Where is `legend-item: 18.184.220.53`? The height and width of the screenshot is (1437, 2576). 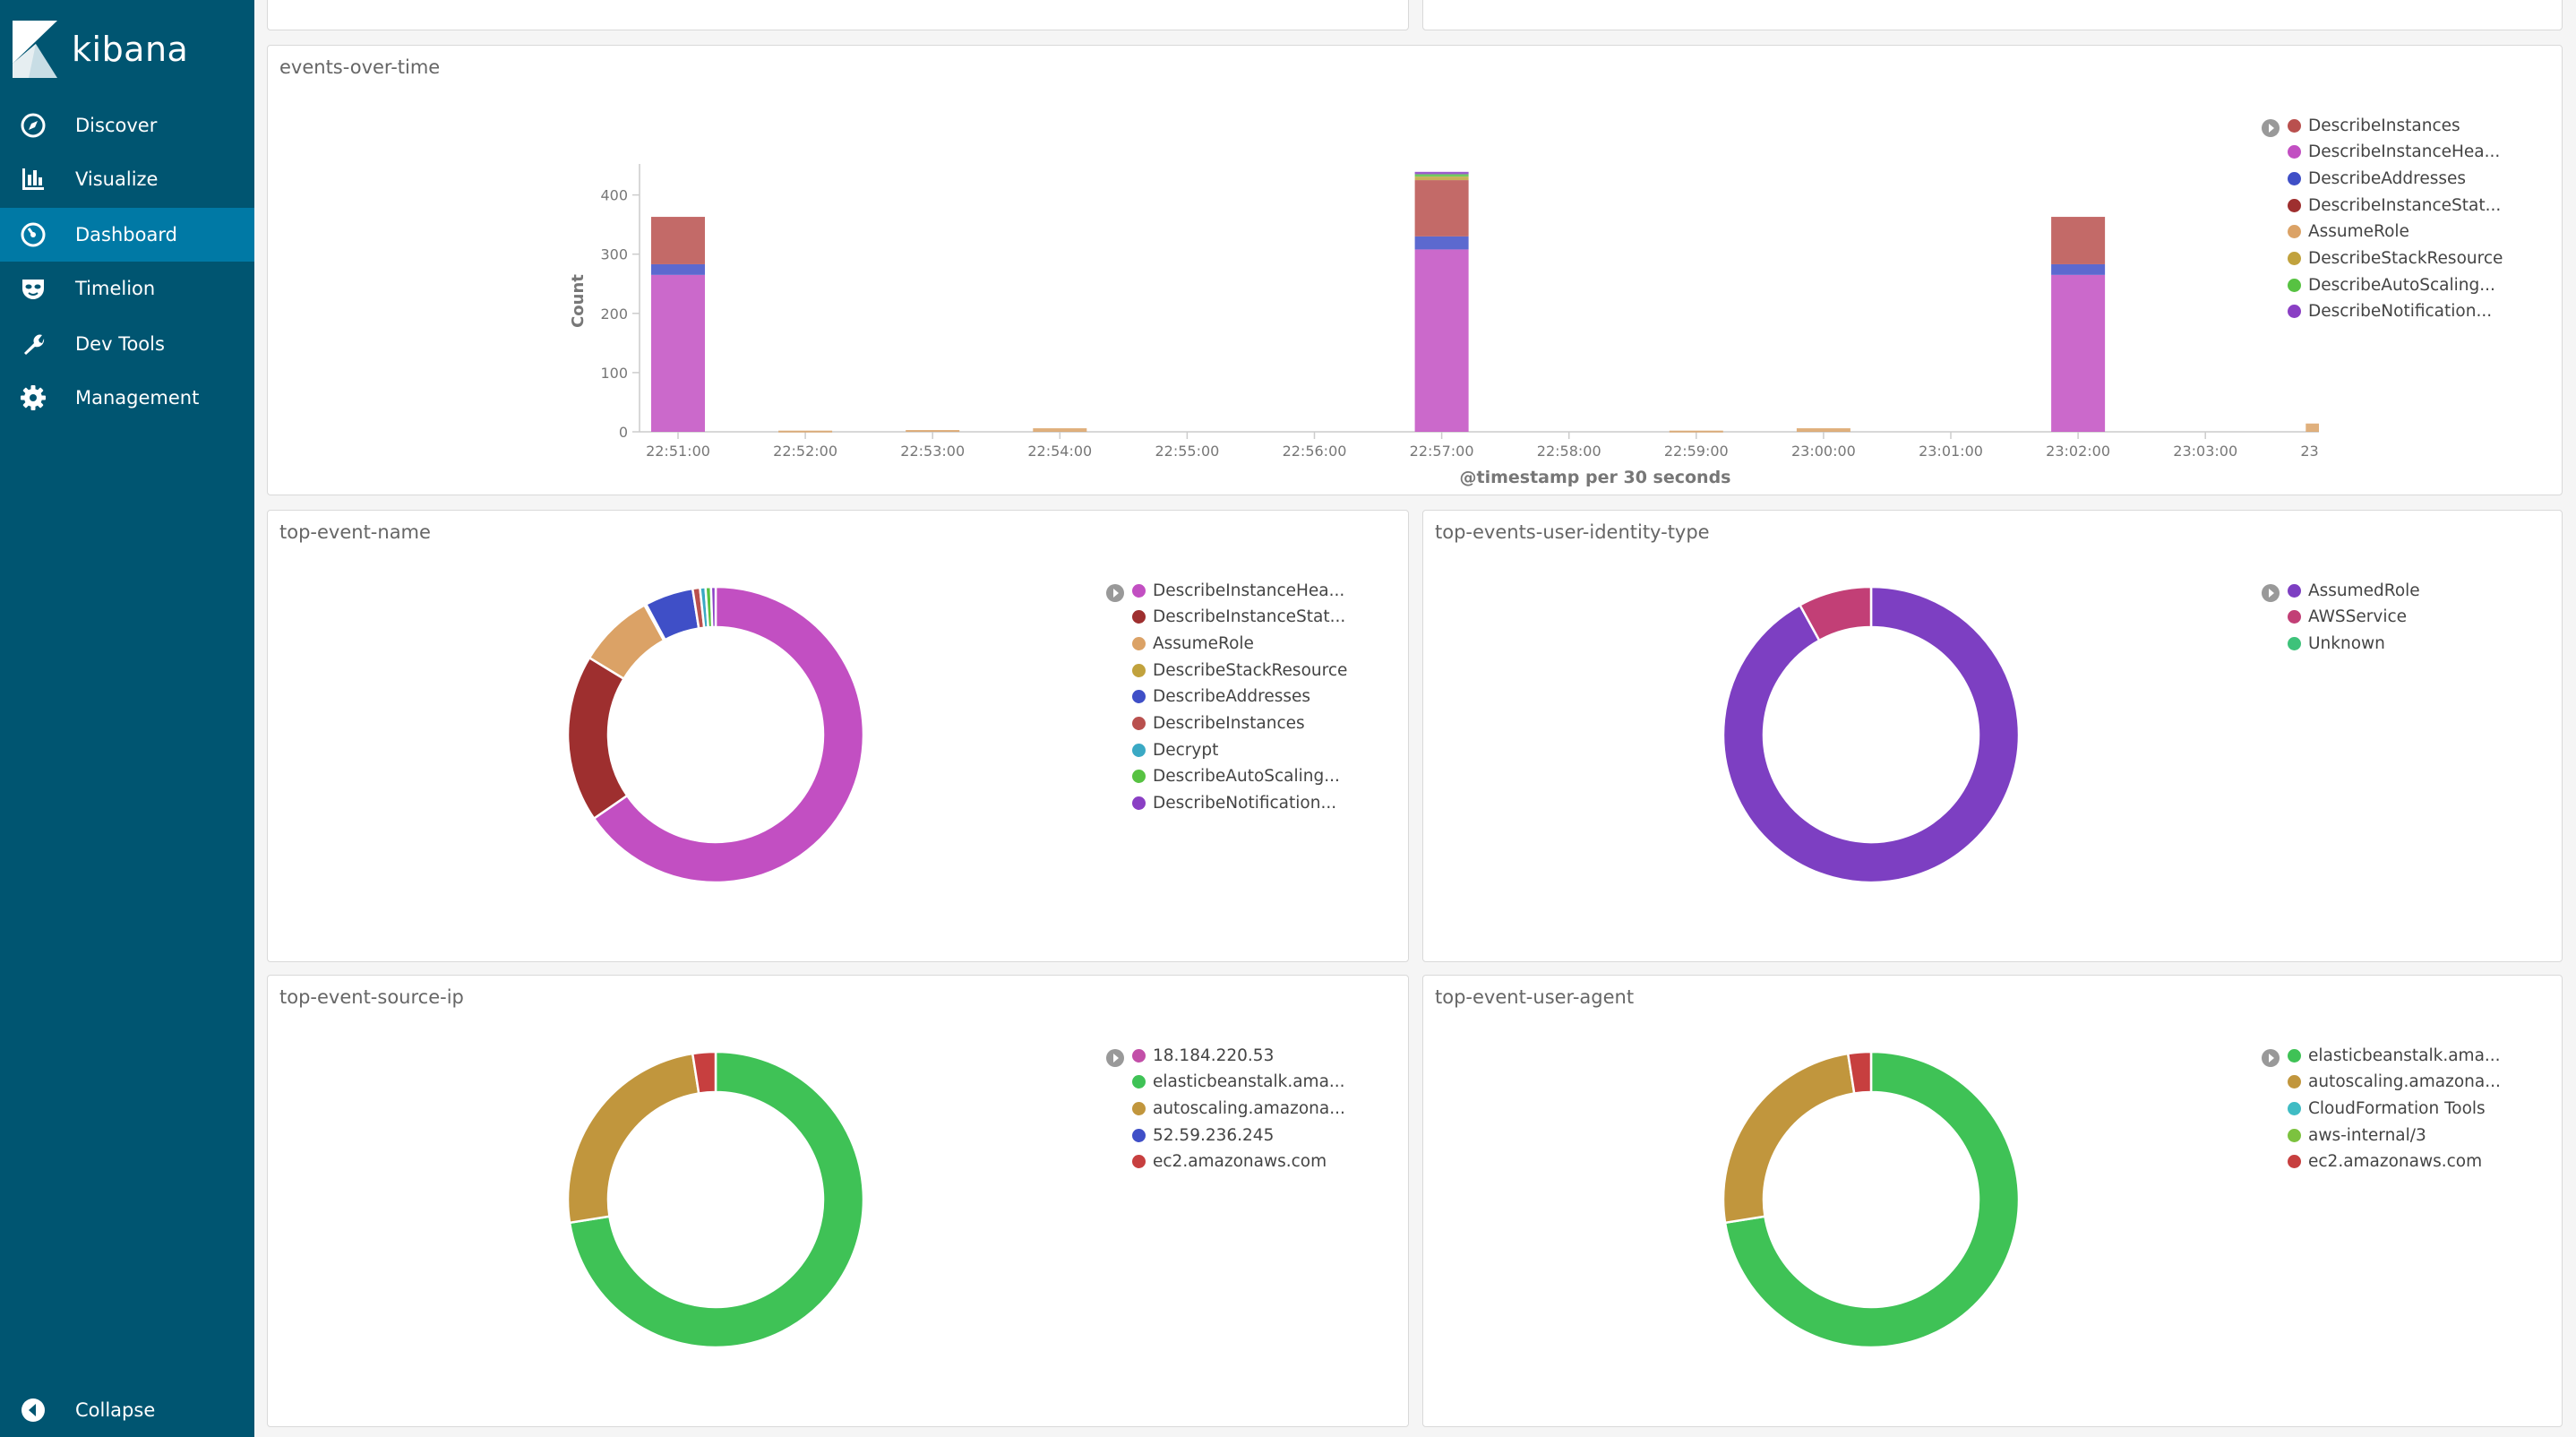 legend-item: 18.184.220.53 is located at coordinates (1203, 1055).